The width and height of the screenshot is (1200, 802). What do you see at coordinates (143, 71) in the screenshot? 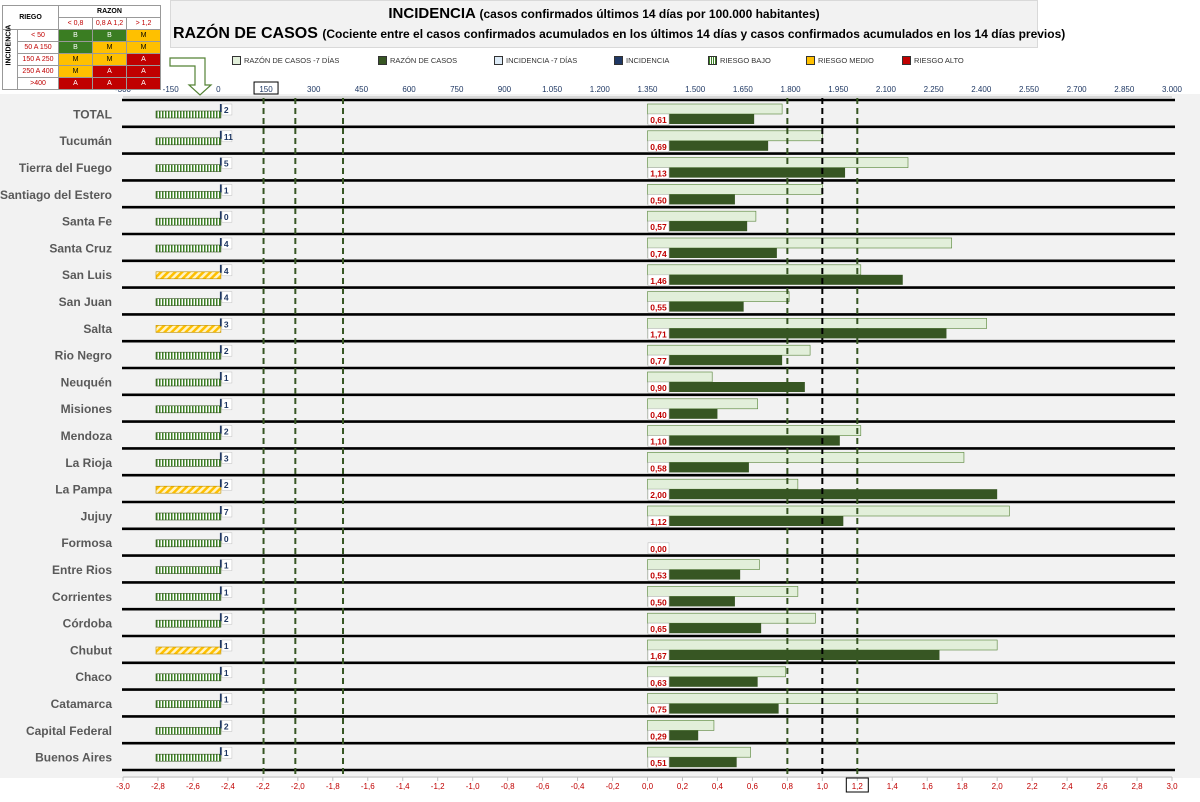
I see `matrix-cell: A` at bounding box center [143, 71].